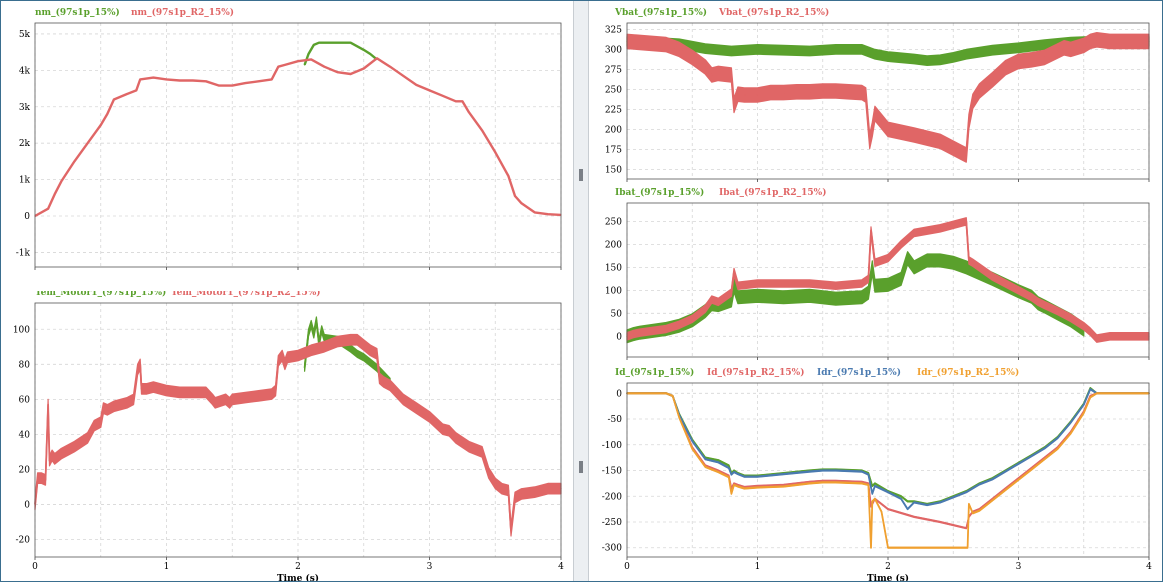 Image resolution: width=1163 pixels, height=582 pixels. Describe the element at coordinates (1019, 567) in the screenshot. I see `x-tick-label: 3` at that location.